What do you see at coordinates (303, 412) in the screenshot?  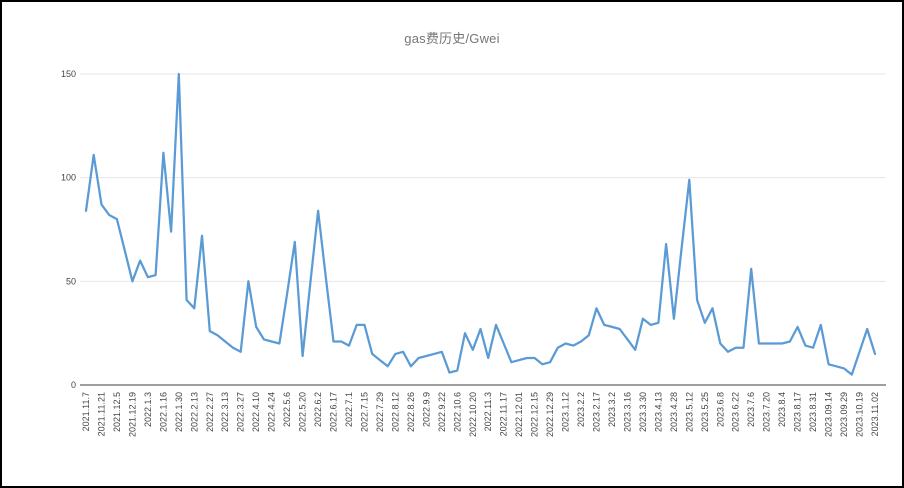 I see `x-axis-tick-label: 2022.5.20` at bounding box center [303, 412].